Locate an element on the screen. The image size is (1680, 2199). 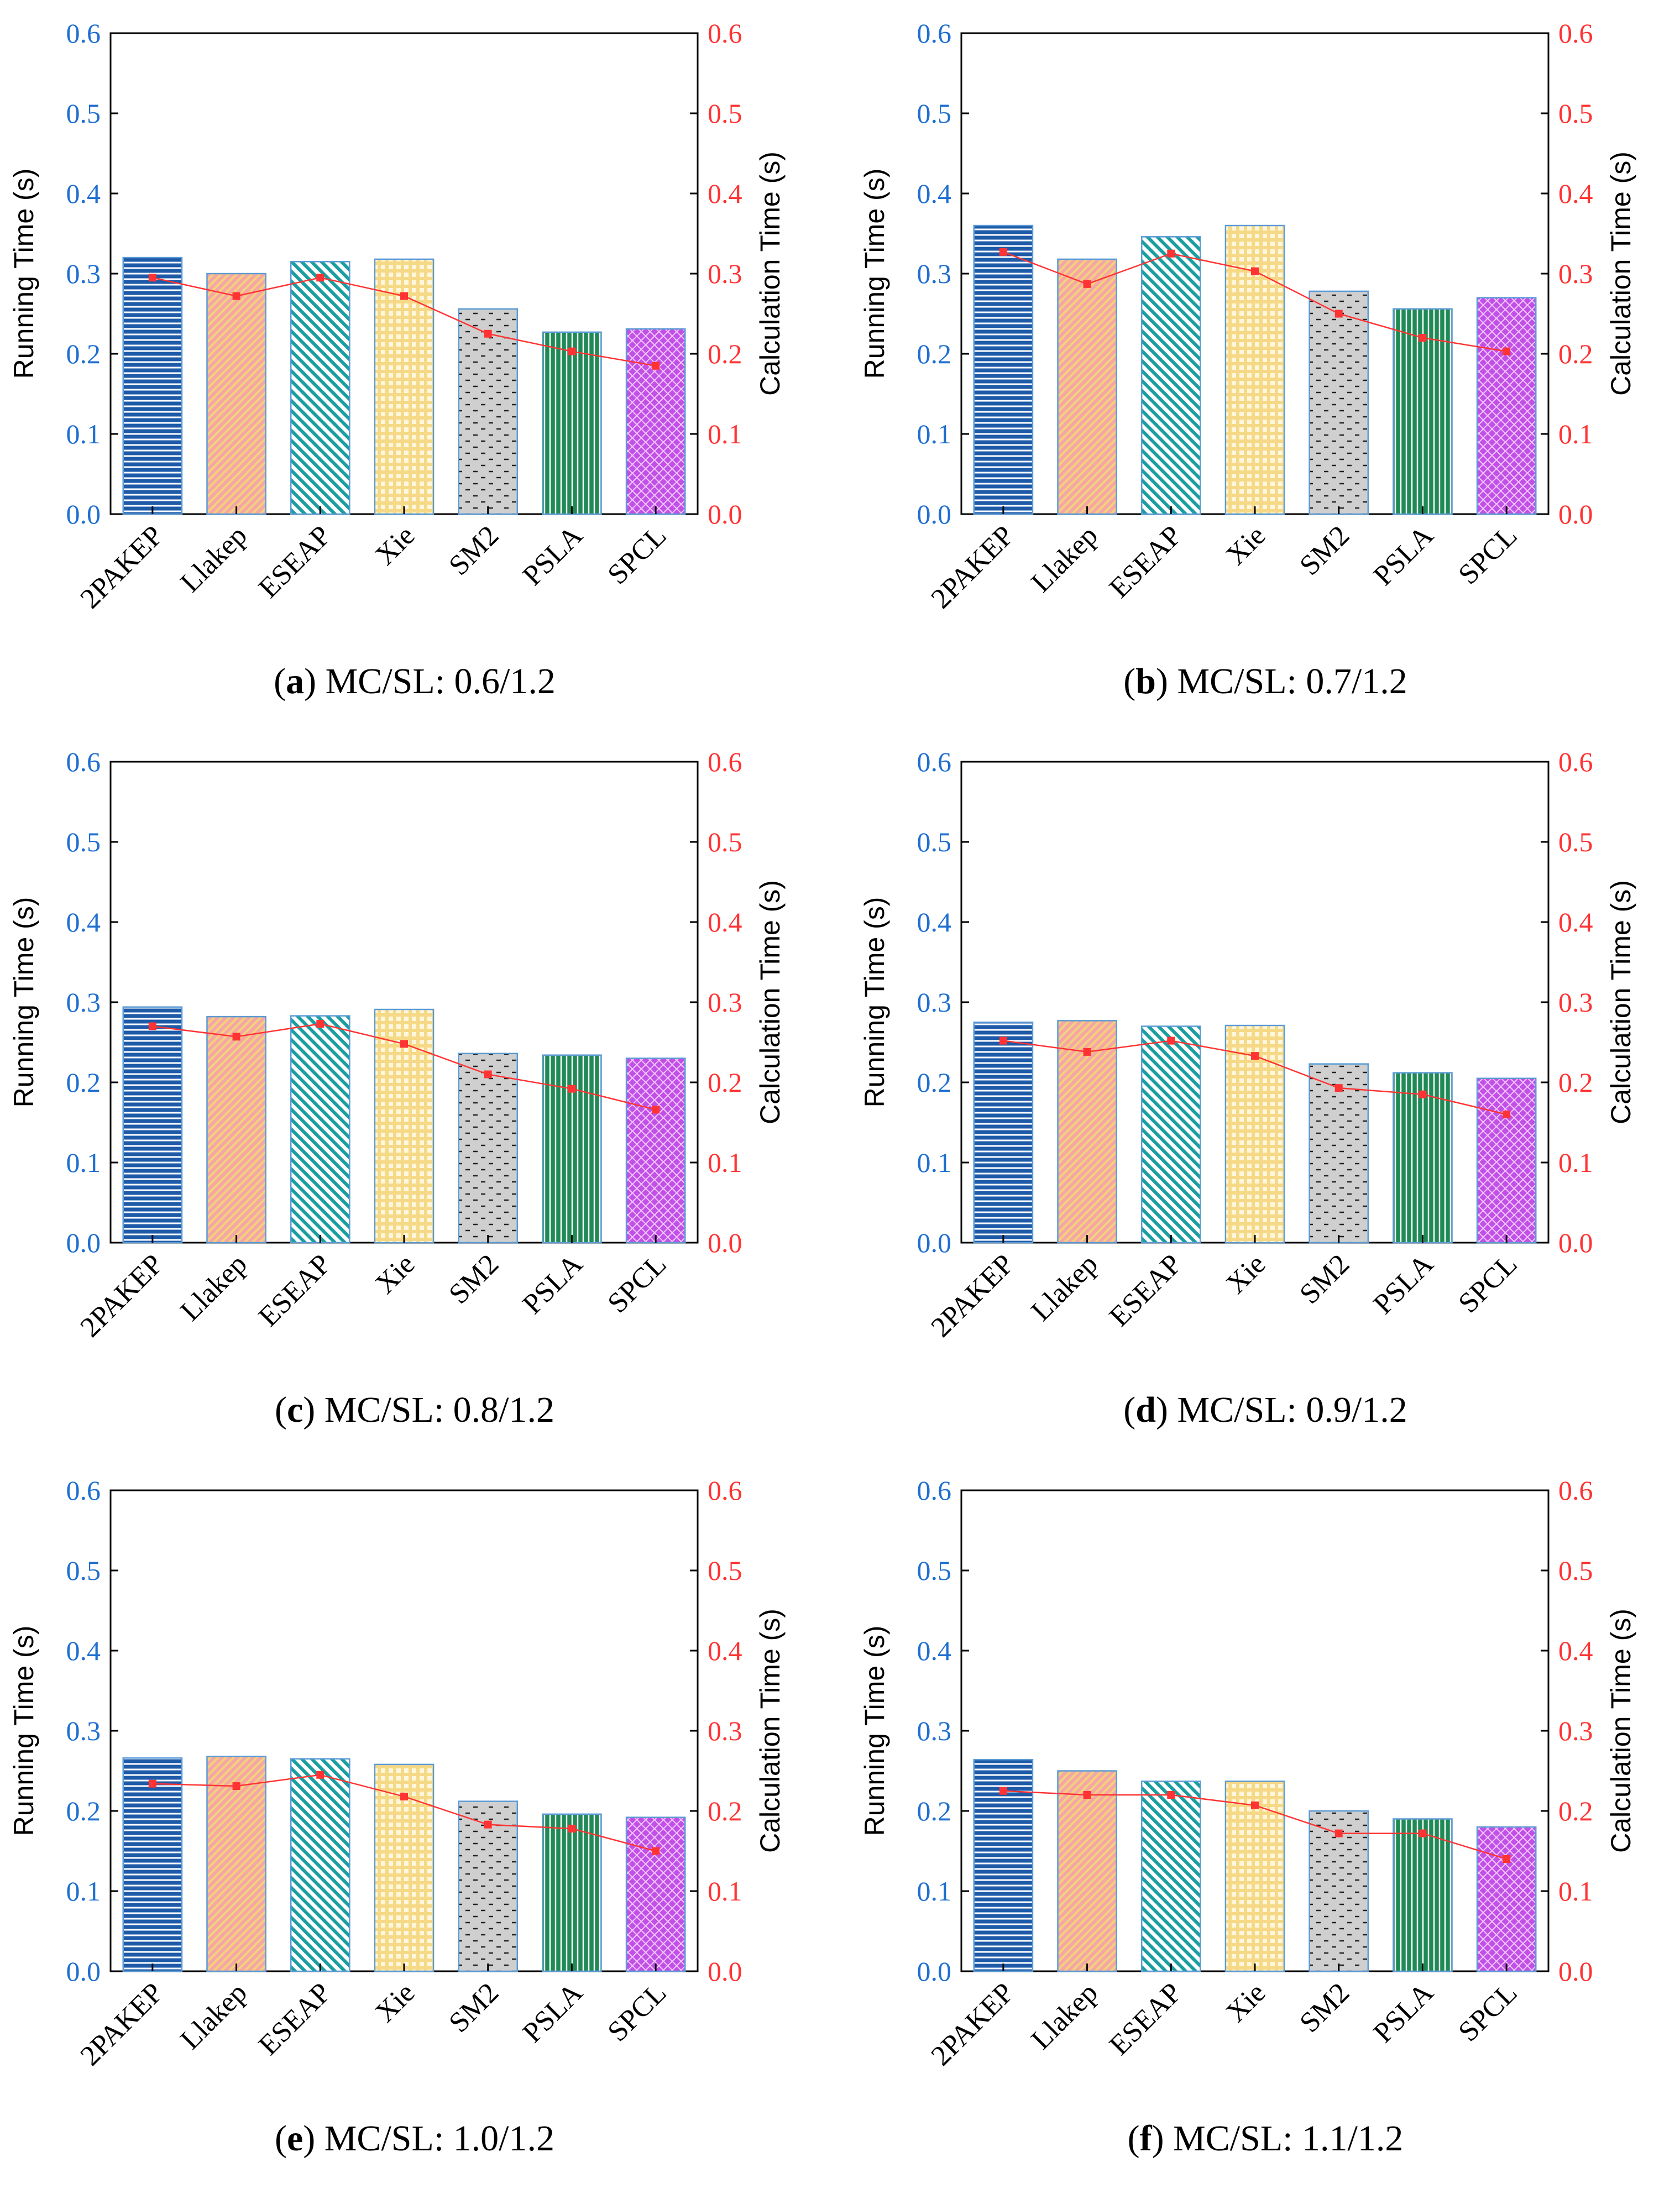
y-tick-label: 0.2 is located at coordinates (934, 1082).